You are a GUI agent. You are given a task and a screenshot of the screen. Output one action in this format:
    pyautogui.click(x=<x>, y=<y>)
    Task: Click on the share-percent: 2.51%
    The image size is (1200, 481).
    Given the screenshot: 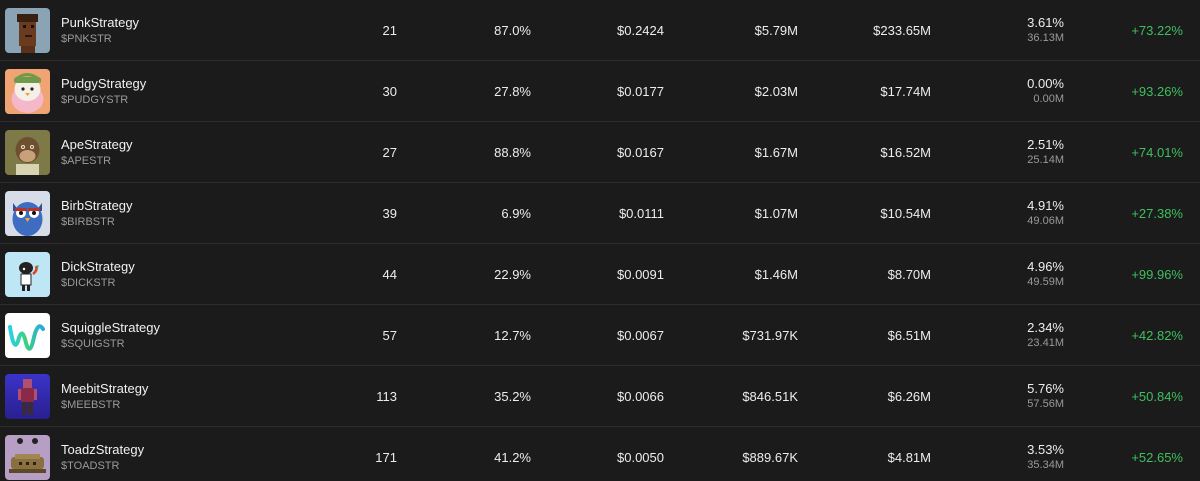 What is the action you would take?
    pyautogui.click(x=1045, y=144)
    